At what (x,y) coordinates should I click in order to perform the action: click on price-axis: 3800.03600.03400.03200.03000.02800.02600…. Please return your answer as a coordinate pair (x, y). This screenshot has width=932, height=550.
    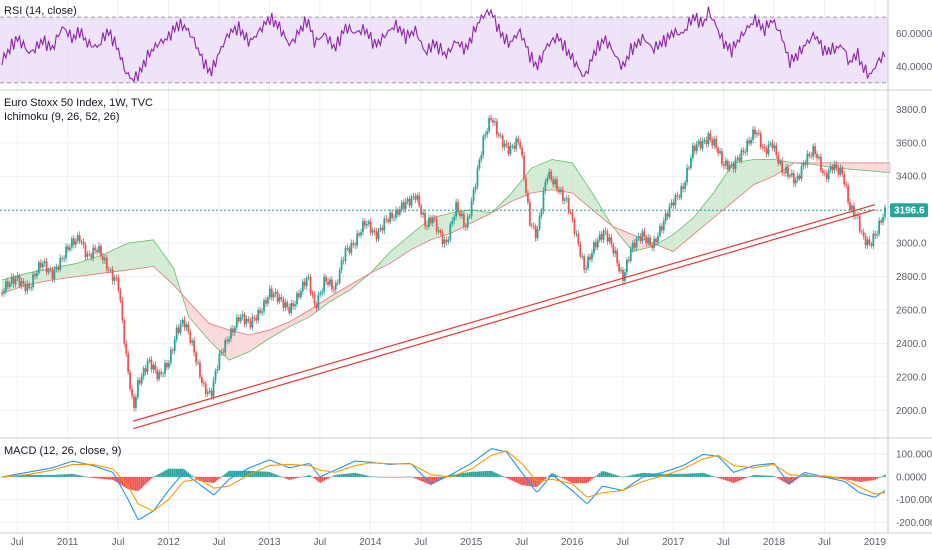
    Looking at the image, I should click on (911, 261).